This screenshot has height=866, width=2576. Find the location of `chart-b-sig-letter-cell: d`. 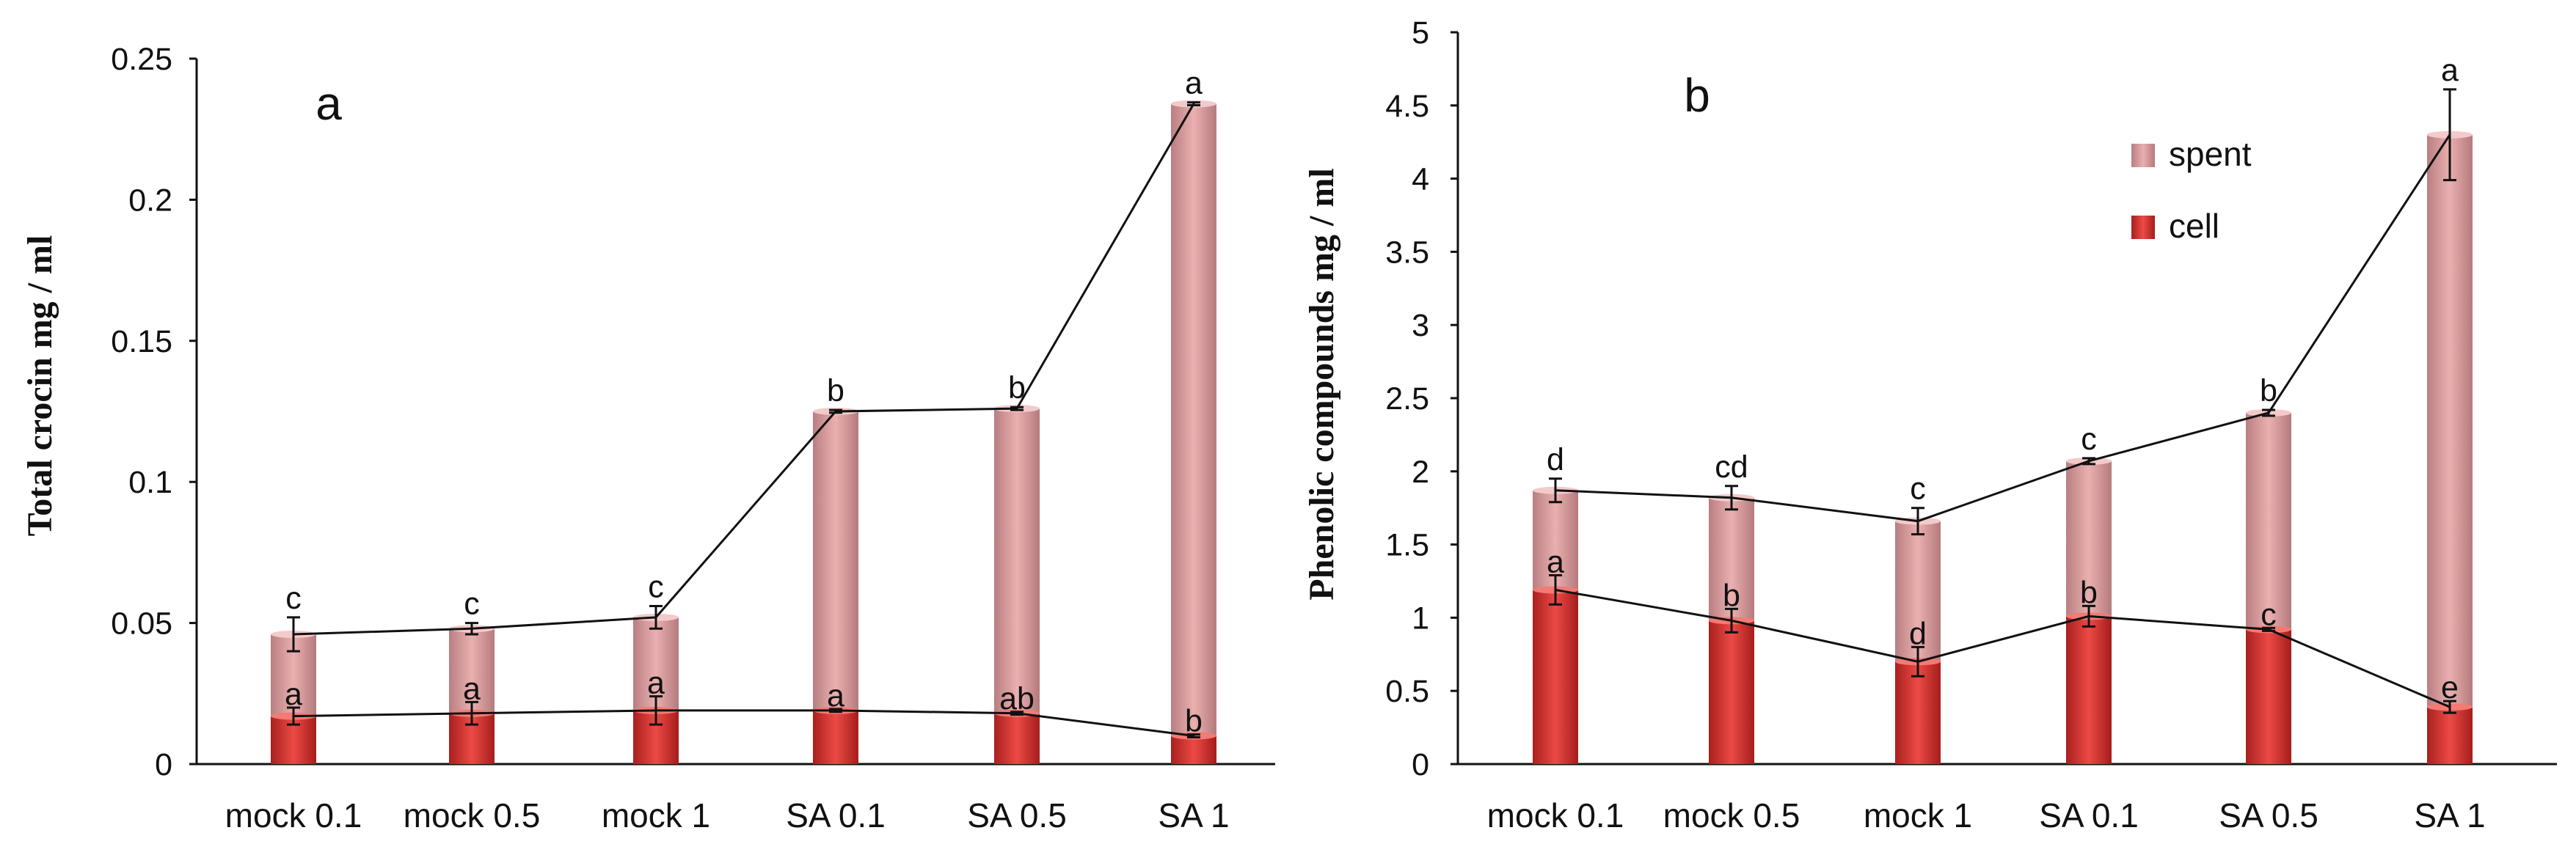

chart-b-sig-letter-cell: d is located at coordinates (1918, 633).